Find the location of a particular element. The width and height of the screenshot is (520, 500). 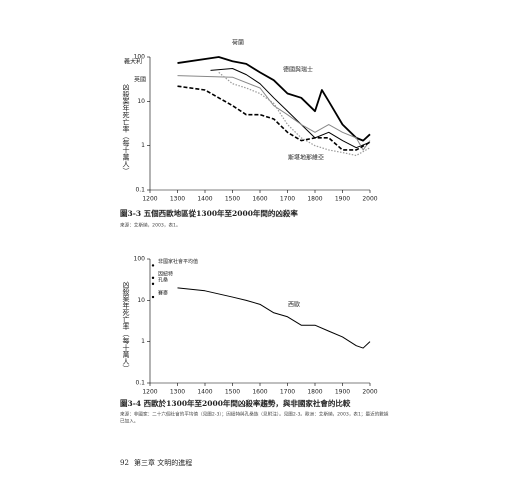

figure-source: 已加入。 is located at coordinates (129, 421).